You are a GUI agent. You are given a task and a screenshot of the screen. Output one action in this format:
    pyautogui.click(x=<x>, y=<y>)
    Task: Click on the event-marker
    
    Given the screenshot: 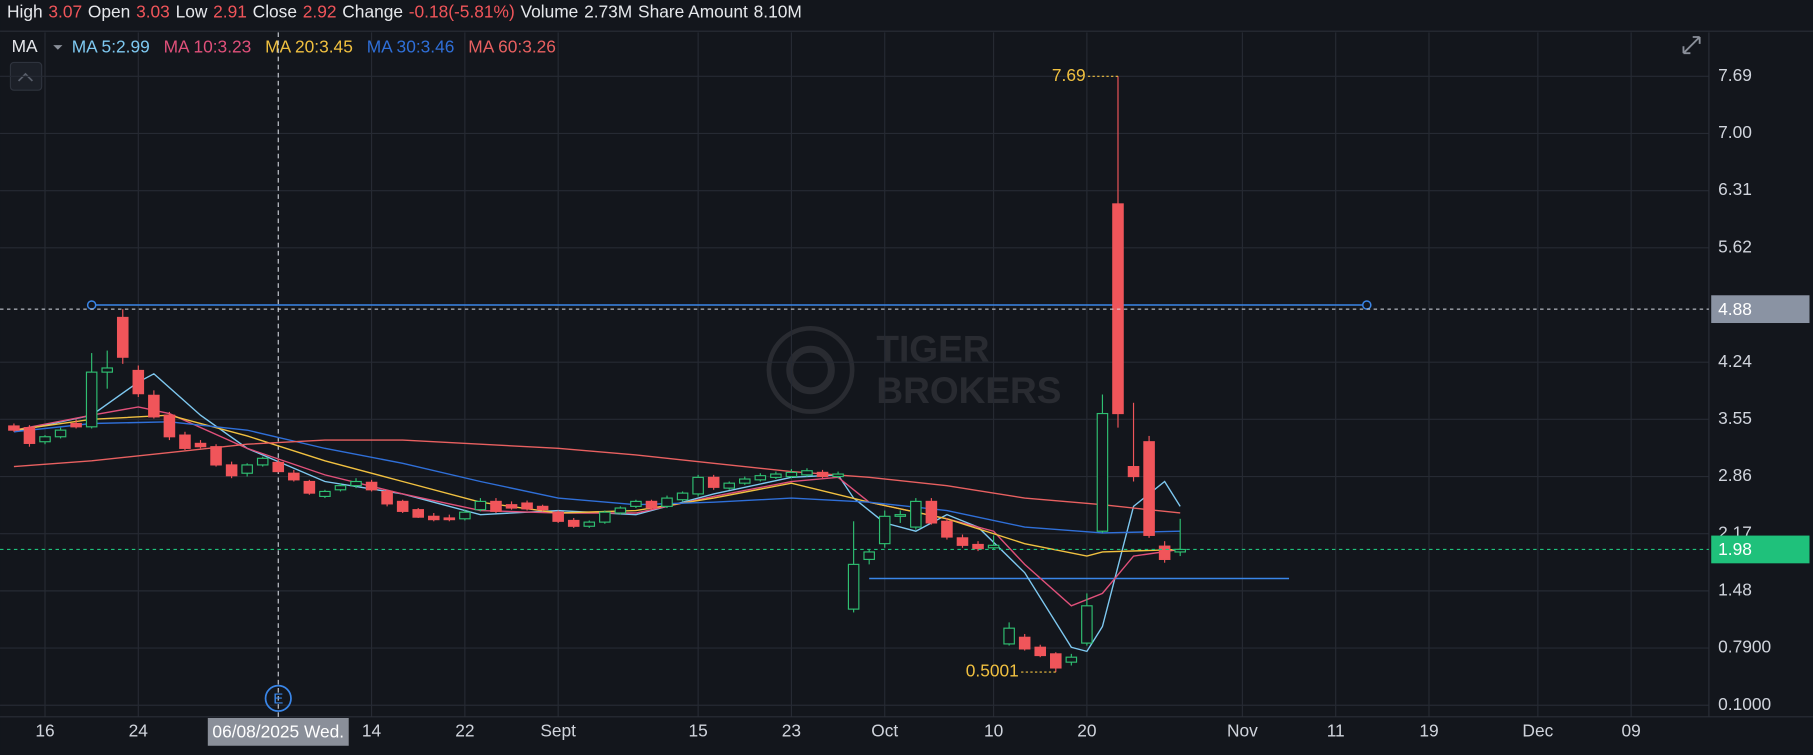 What is the action you would take?
    pyautogui.click(x=278, y=698)
    